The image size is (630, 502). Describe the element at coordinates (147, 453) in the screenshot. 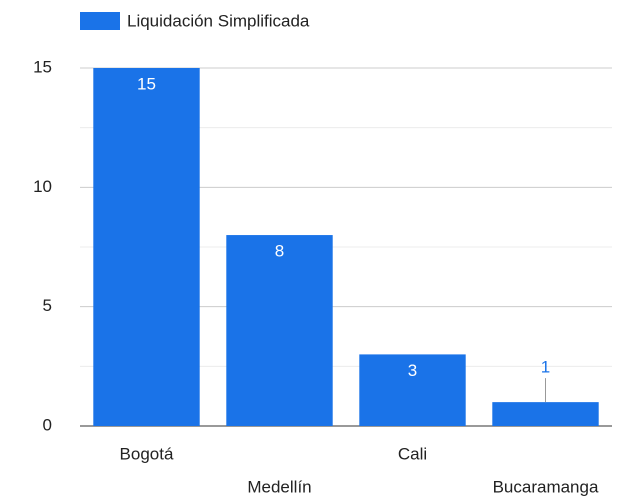

I see `x-tick-label: Bogotá` at that location.